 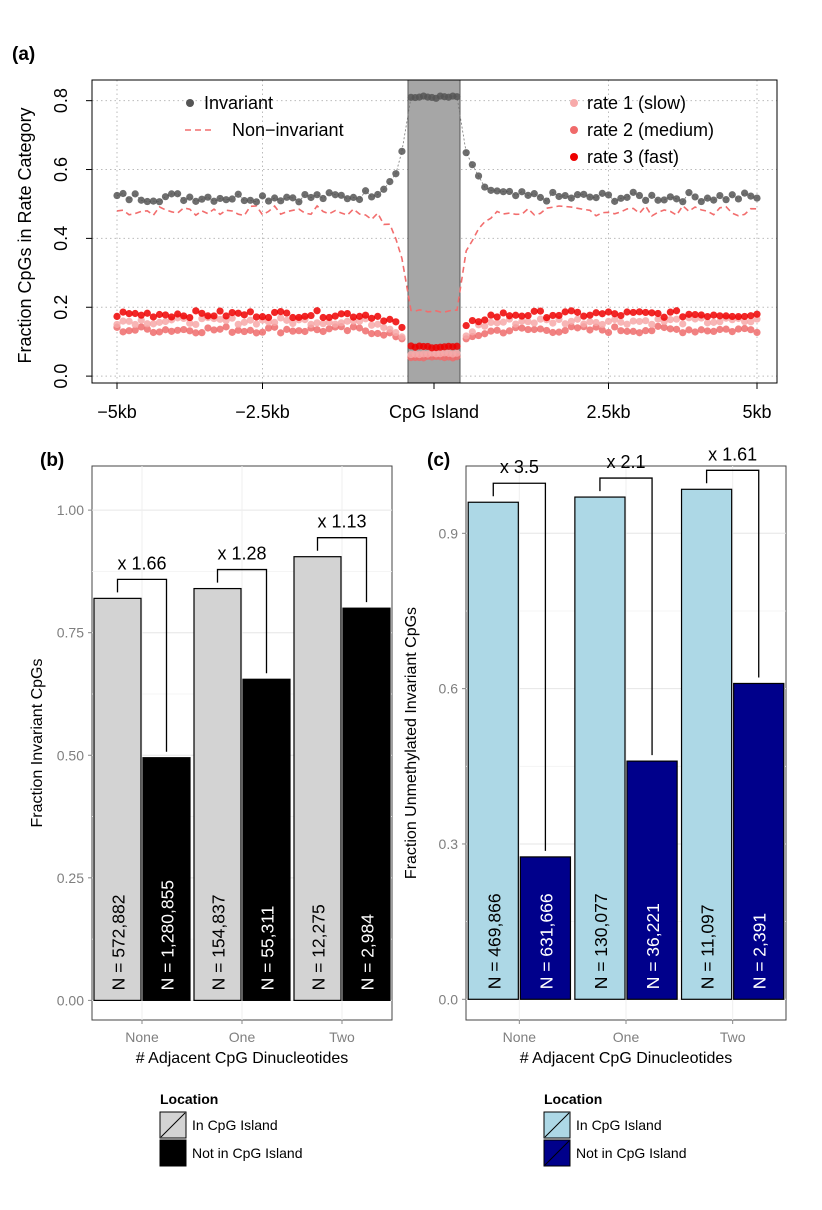 What do you see at coordinates (619, 1125) in the screenshot?
I see `legend-item-label: In CpG Island` at bounding box center [619, 1125].